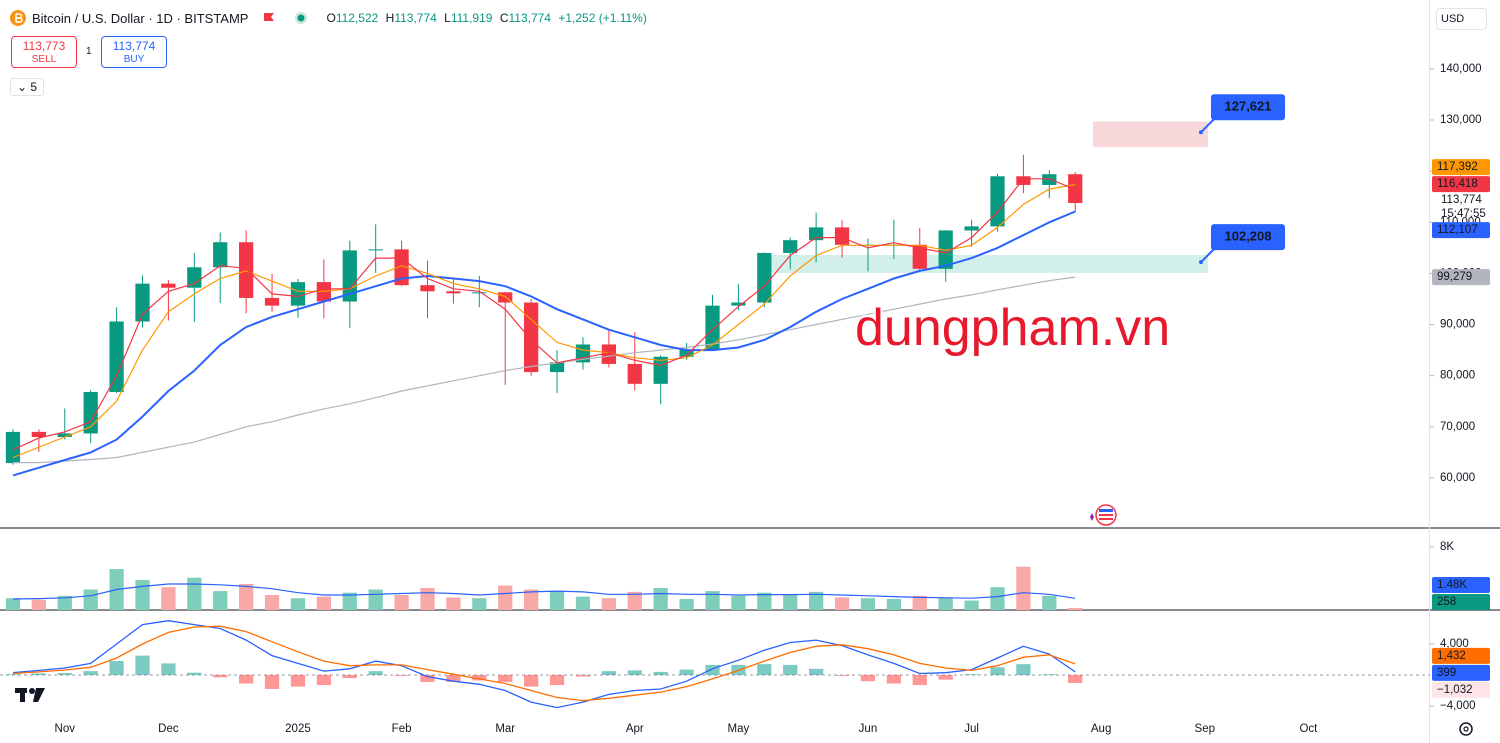 This screenshot has height=743, width=1500. I want to click on symbol-title: Bitcoin / U.S. Dollar · 1D · BITSTAMP, so click(140, 18).